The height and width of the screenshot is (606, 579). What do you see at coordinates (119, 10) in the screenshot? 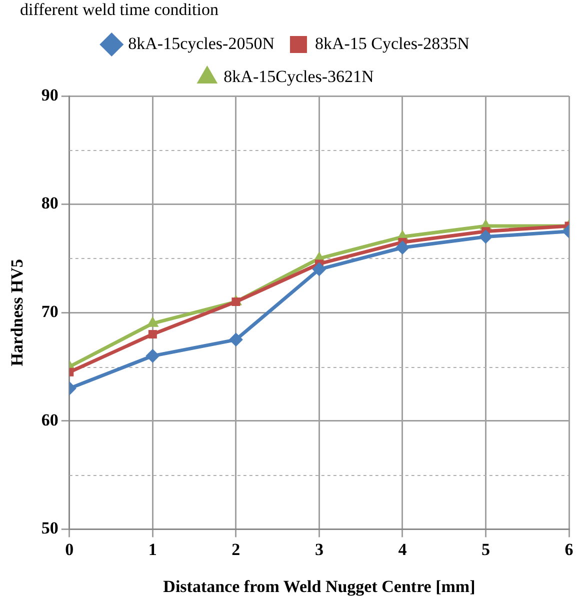
I see `text: different weld time condition` at bounding box center [119, 10].